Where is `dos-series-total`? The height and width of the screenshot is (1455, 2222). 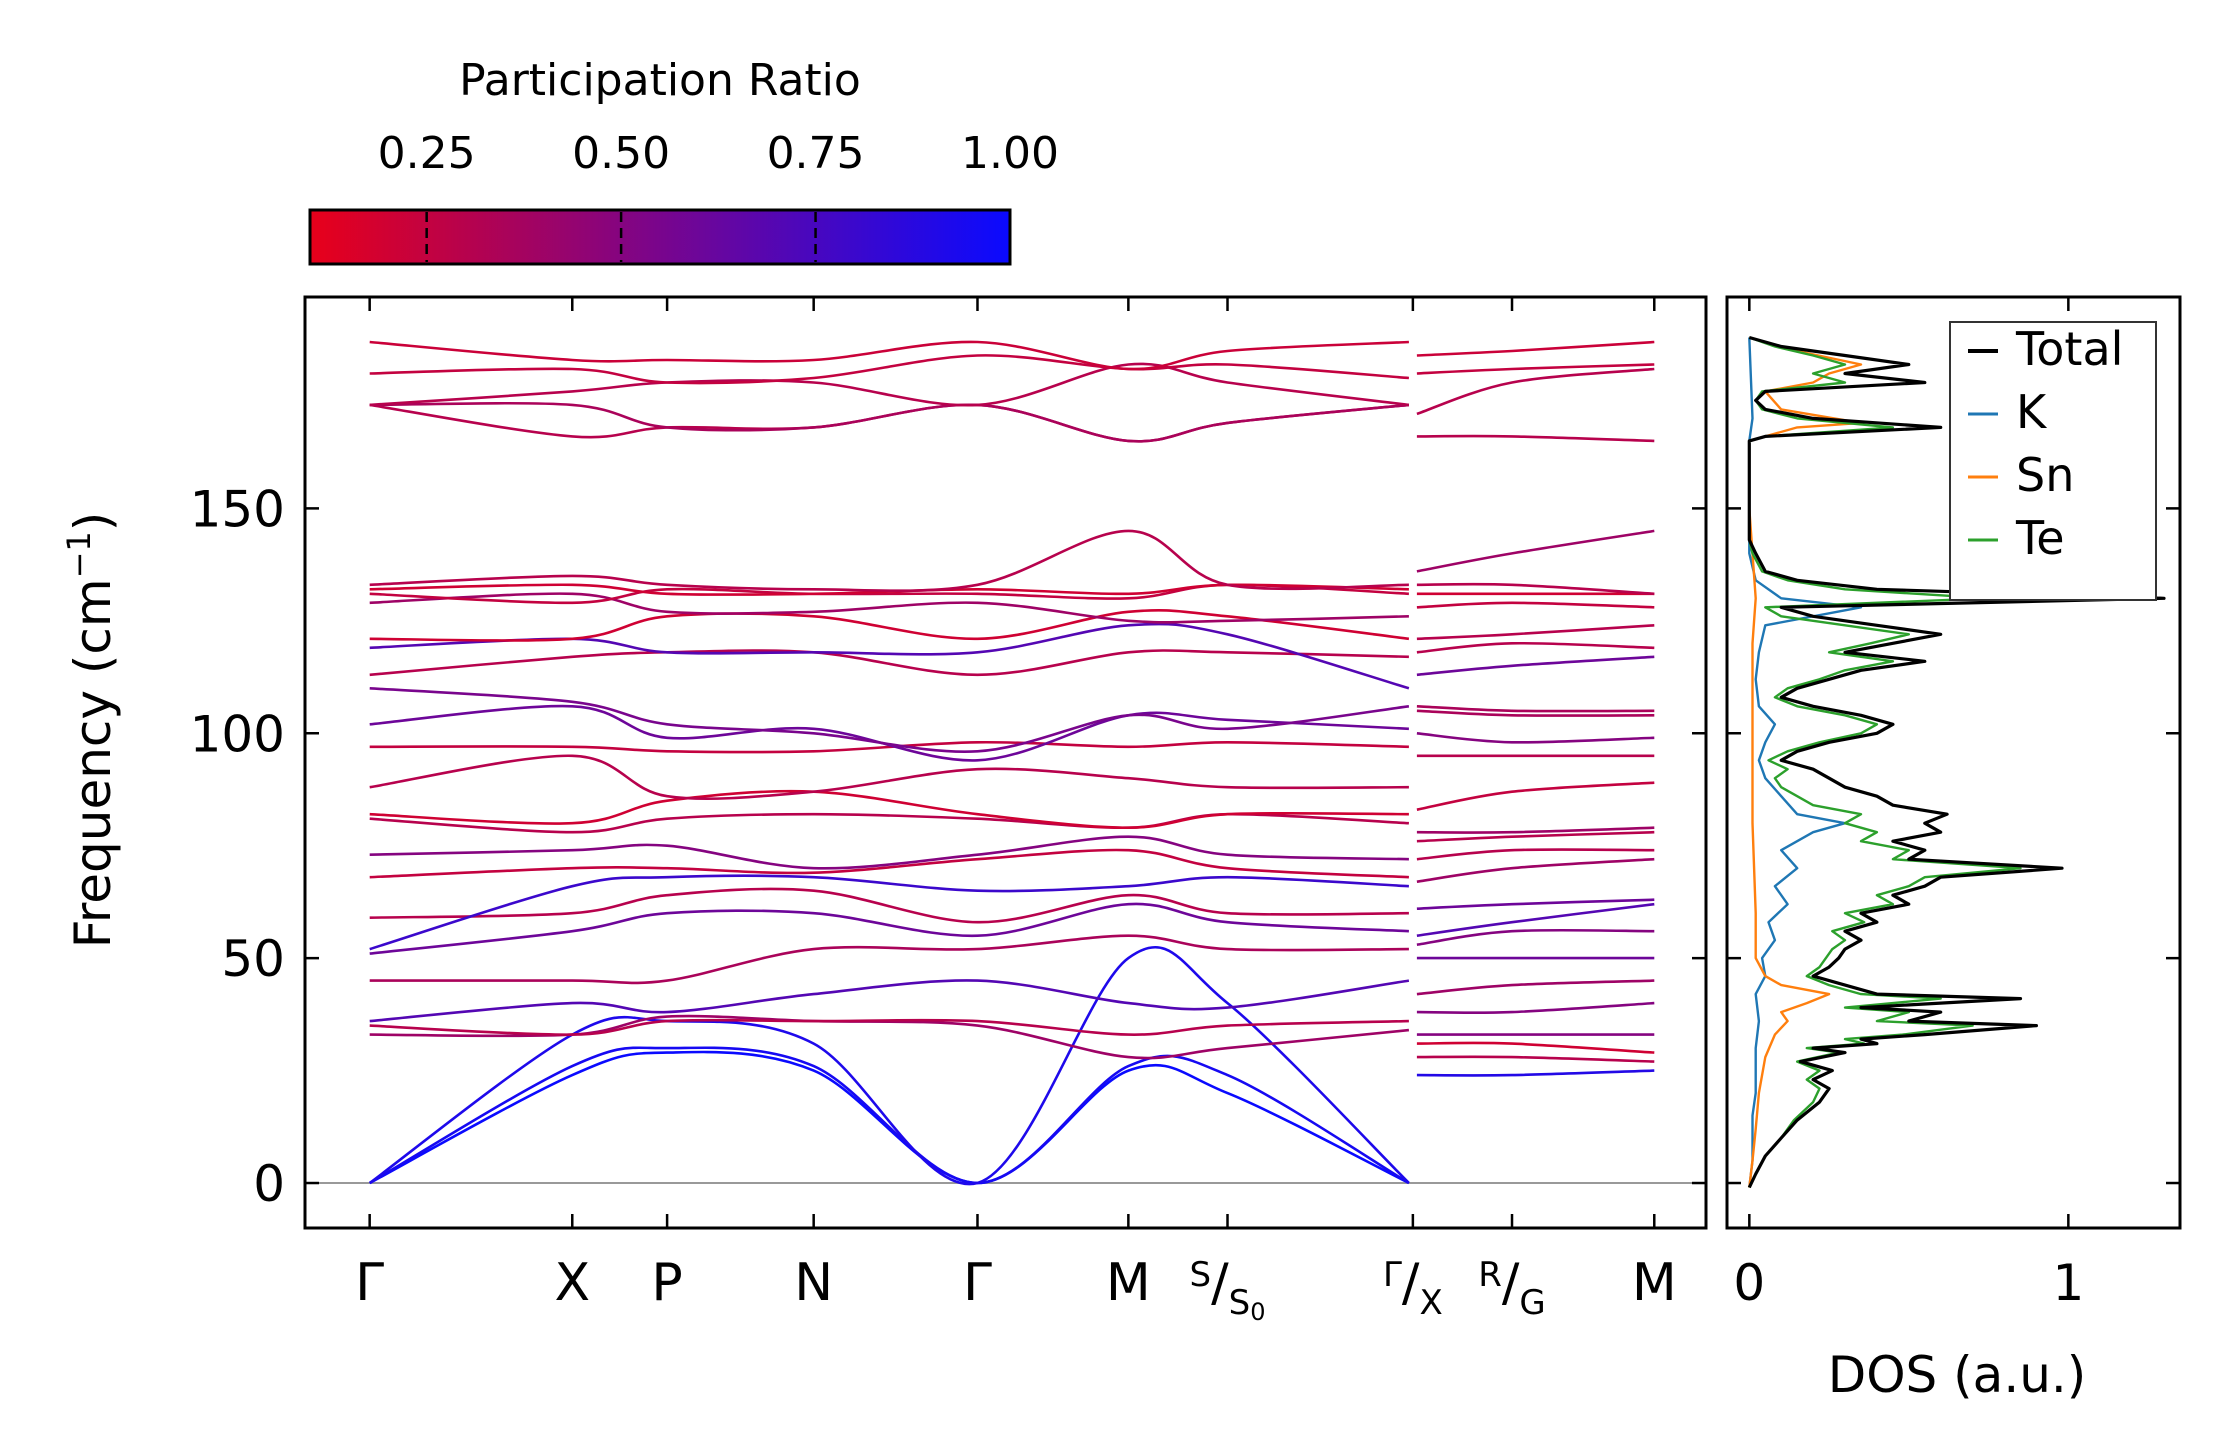
dos-series-total is located at coordinates (1956, 762).